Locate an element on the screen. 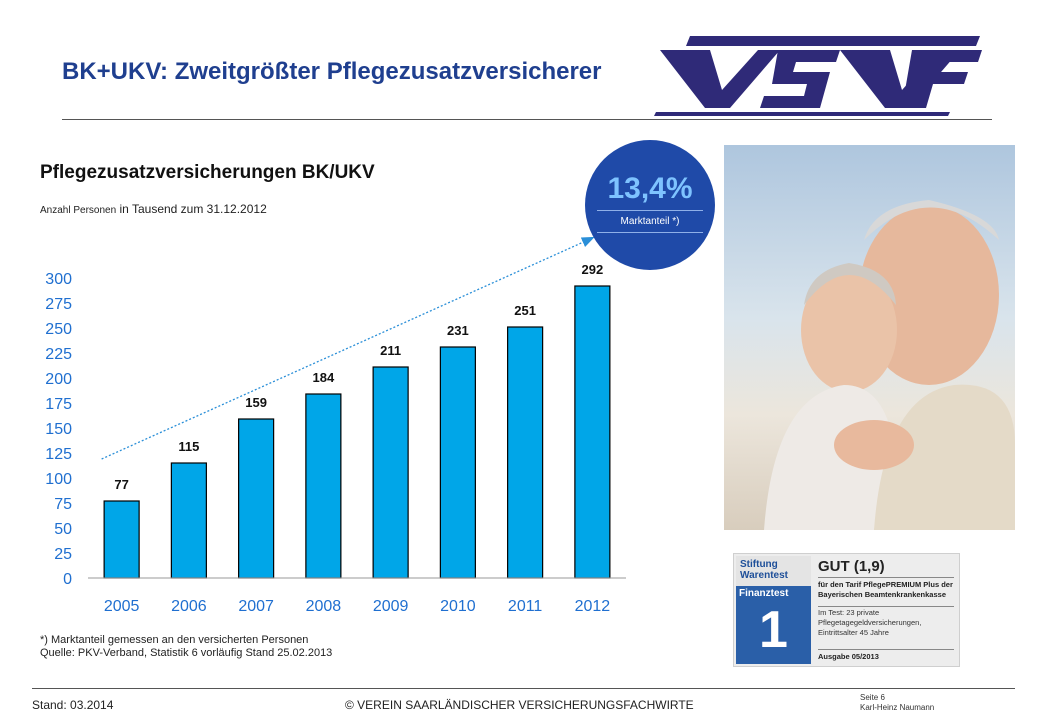  x-tick-label: 2010 is located at coordinates (458, 606).